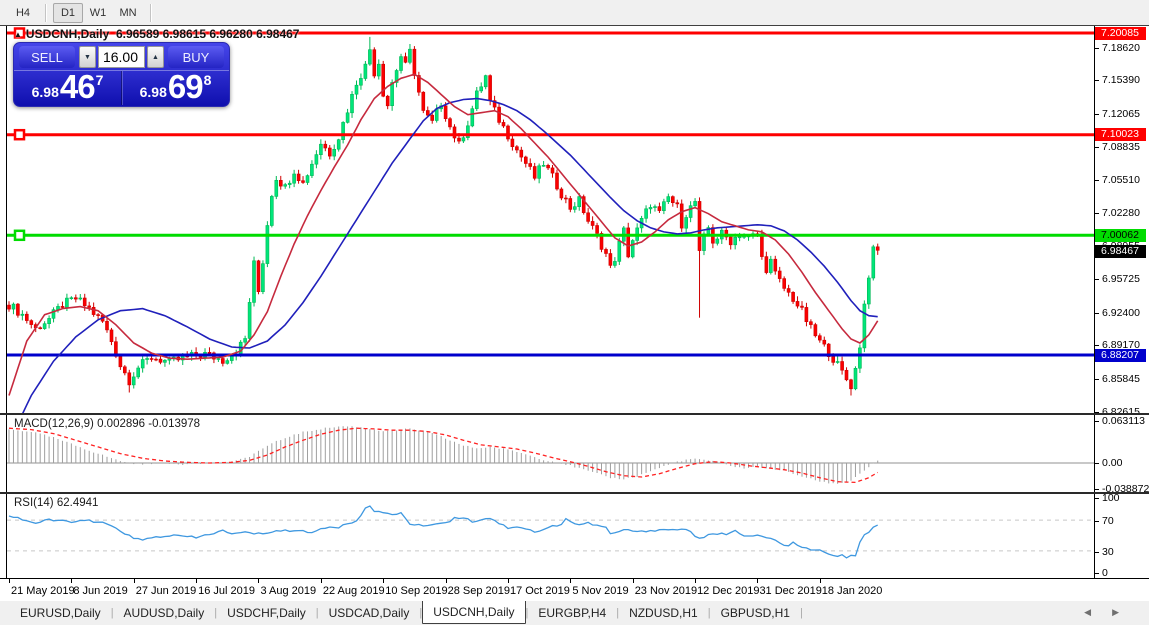 The height and width of the screenshot is (625, 1149). What do you see at coordinates (60, 613) in the screenshot?
I see `chart-tab-eurusd-daily: EURUSD,Daily` at bounding box center [60, 613].